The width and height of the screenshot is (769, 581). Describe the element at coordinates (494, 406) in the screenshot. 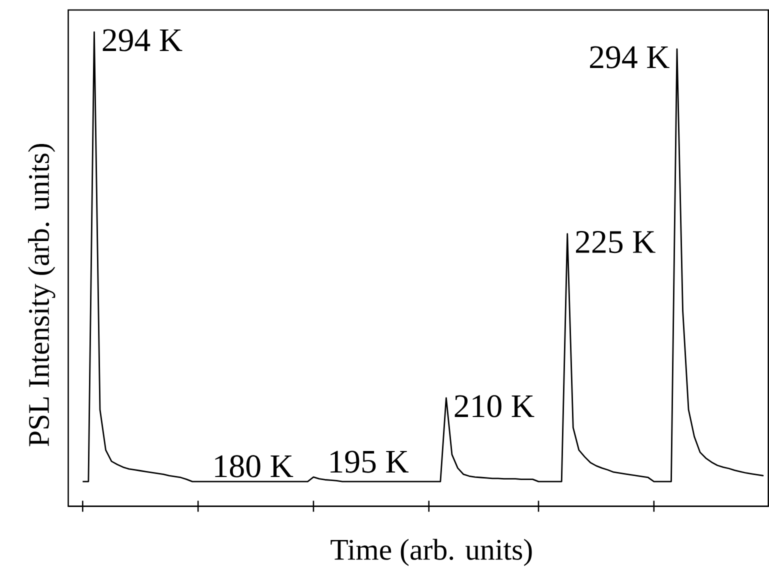

I see `annotation: 210 K` at that location.